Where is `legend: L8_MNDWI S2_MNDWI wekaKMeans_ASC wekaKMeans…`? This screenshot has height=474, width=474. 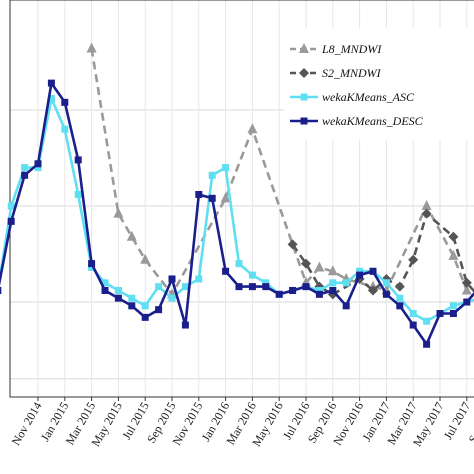 legend: L8_MNDWI S2_MNDWI wekaKMeans_ASC wekaKMeans… is located at coordinates (379, 84).